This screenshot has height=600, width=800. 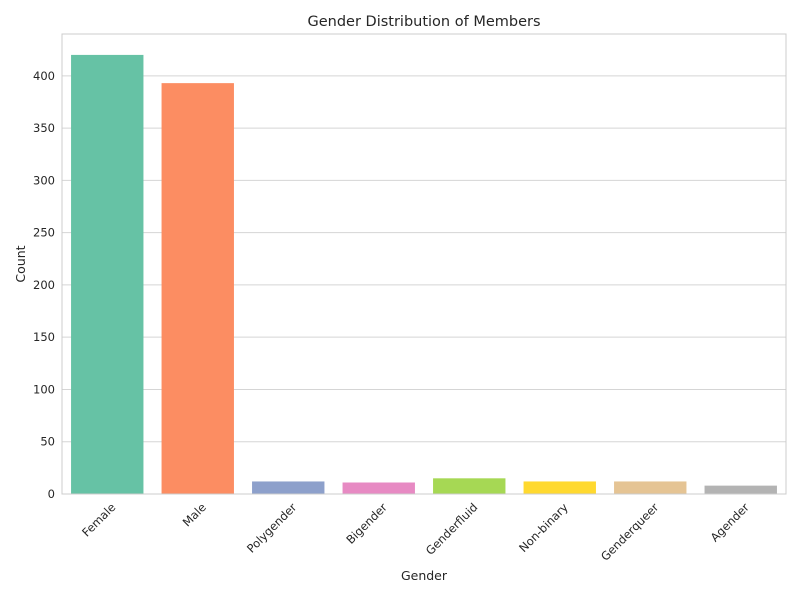 What do you see at coordinates (288, 487) in the screenshot?
I see `bar-polygender` at bounding box center [288, 487].